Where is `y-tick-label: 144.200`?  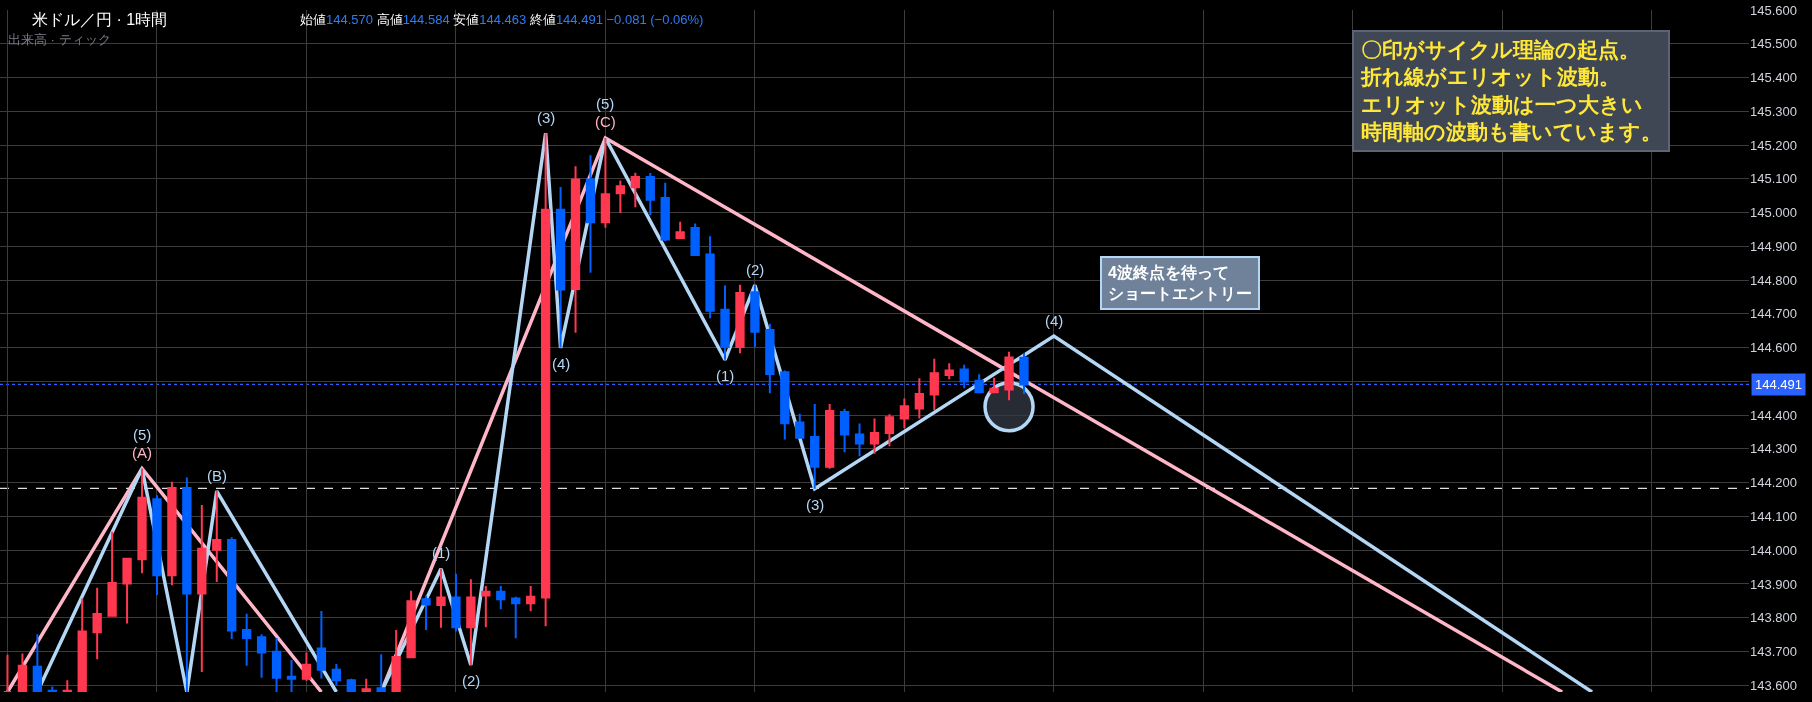 y-tick-label: 144.200 is located at coordinates (1773, 483).